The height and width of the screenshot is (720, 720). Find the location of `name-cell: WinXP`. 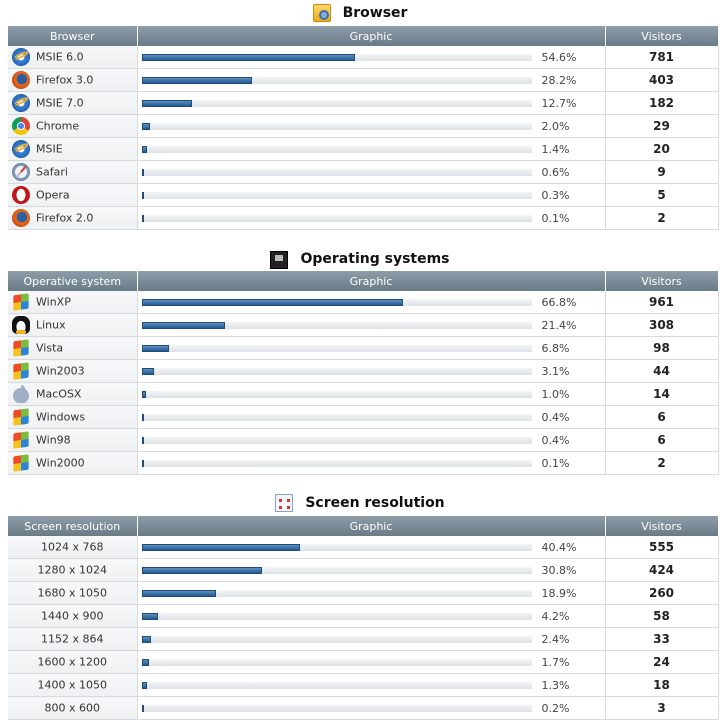

name-cell: WinXP is located at coordinates (73, 302).